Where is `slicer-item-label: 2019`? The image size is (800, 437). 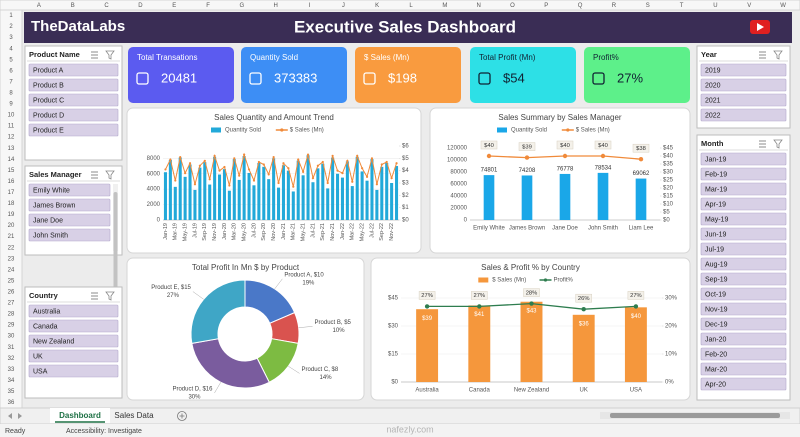
slicer-item-label: 2019 is located at coordinates (713, 70).